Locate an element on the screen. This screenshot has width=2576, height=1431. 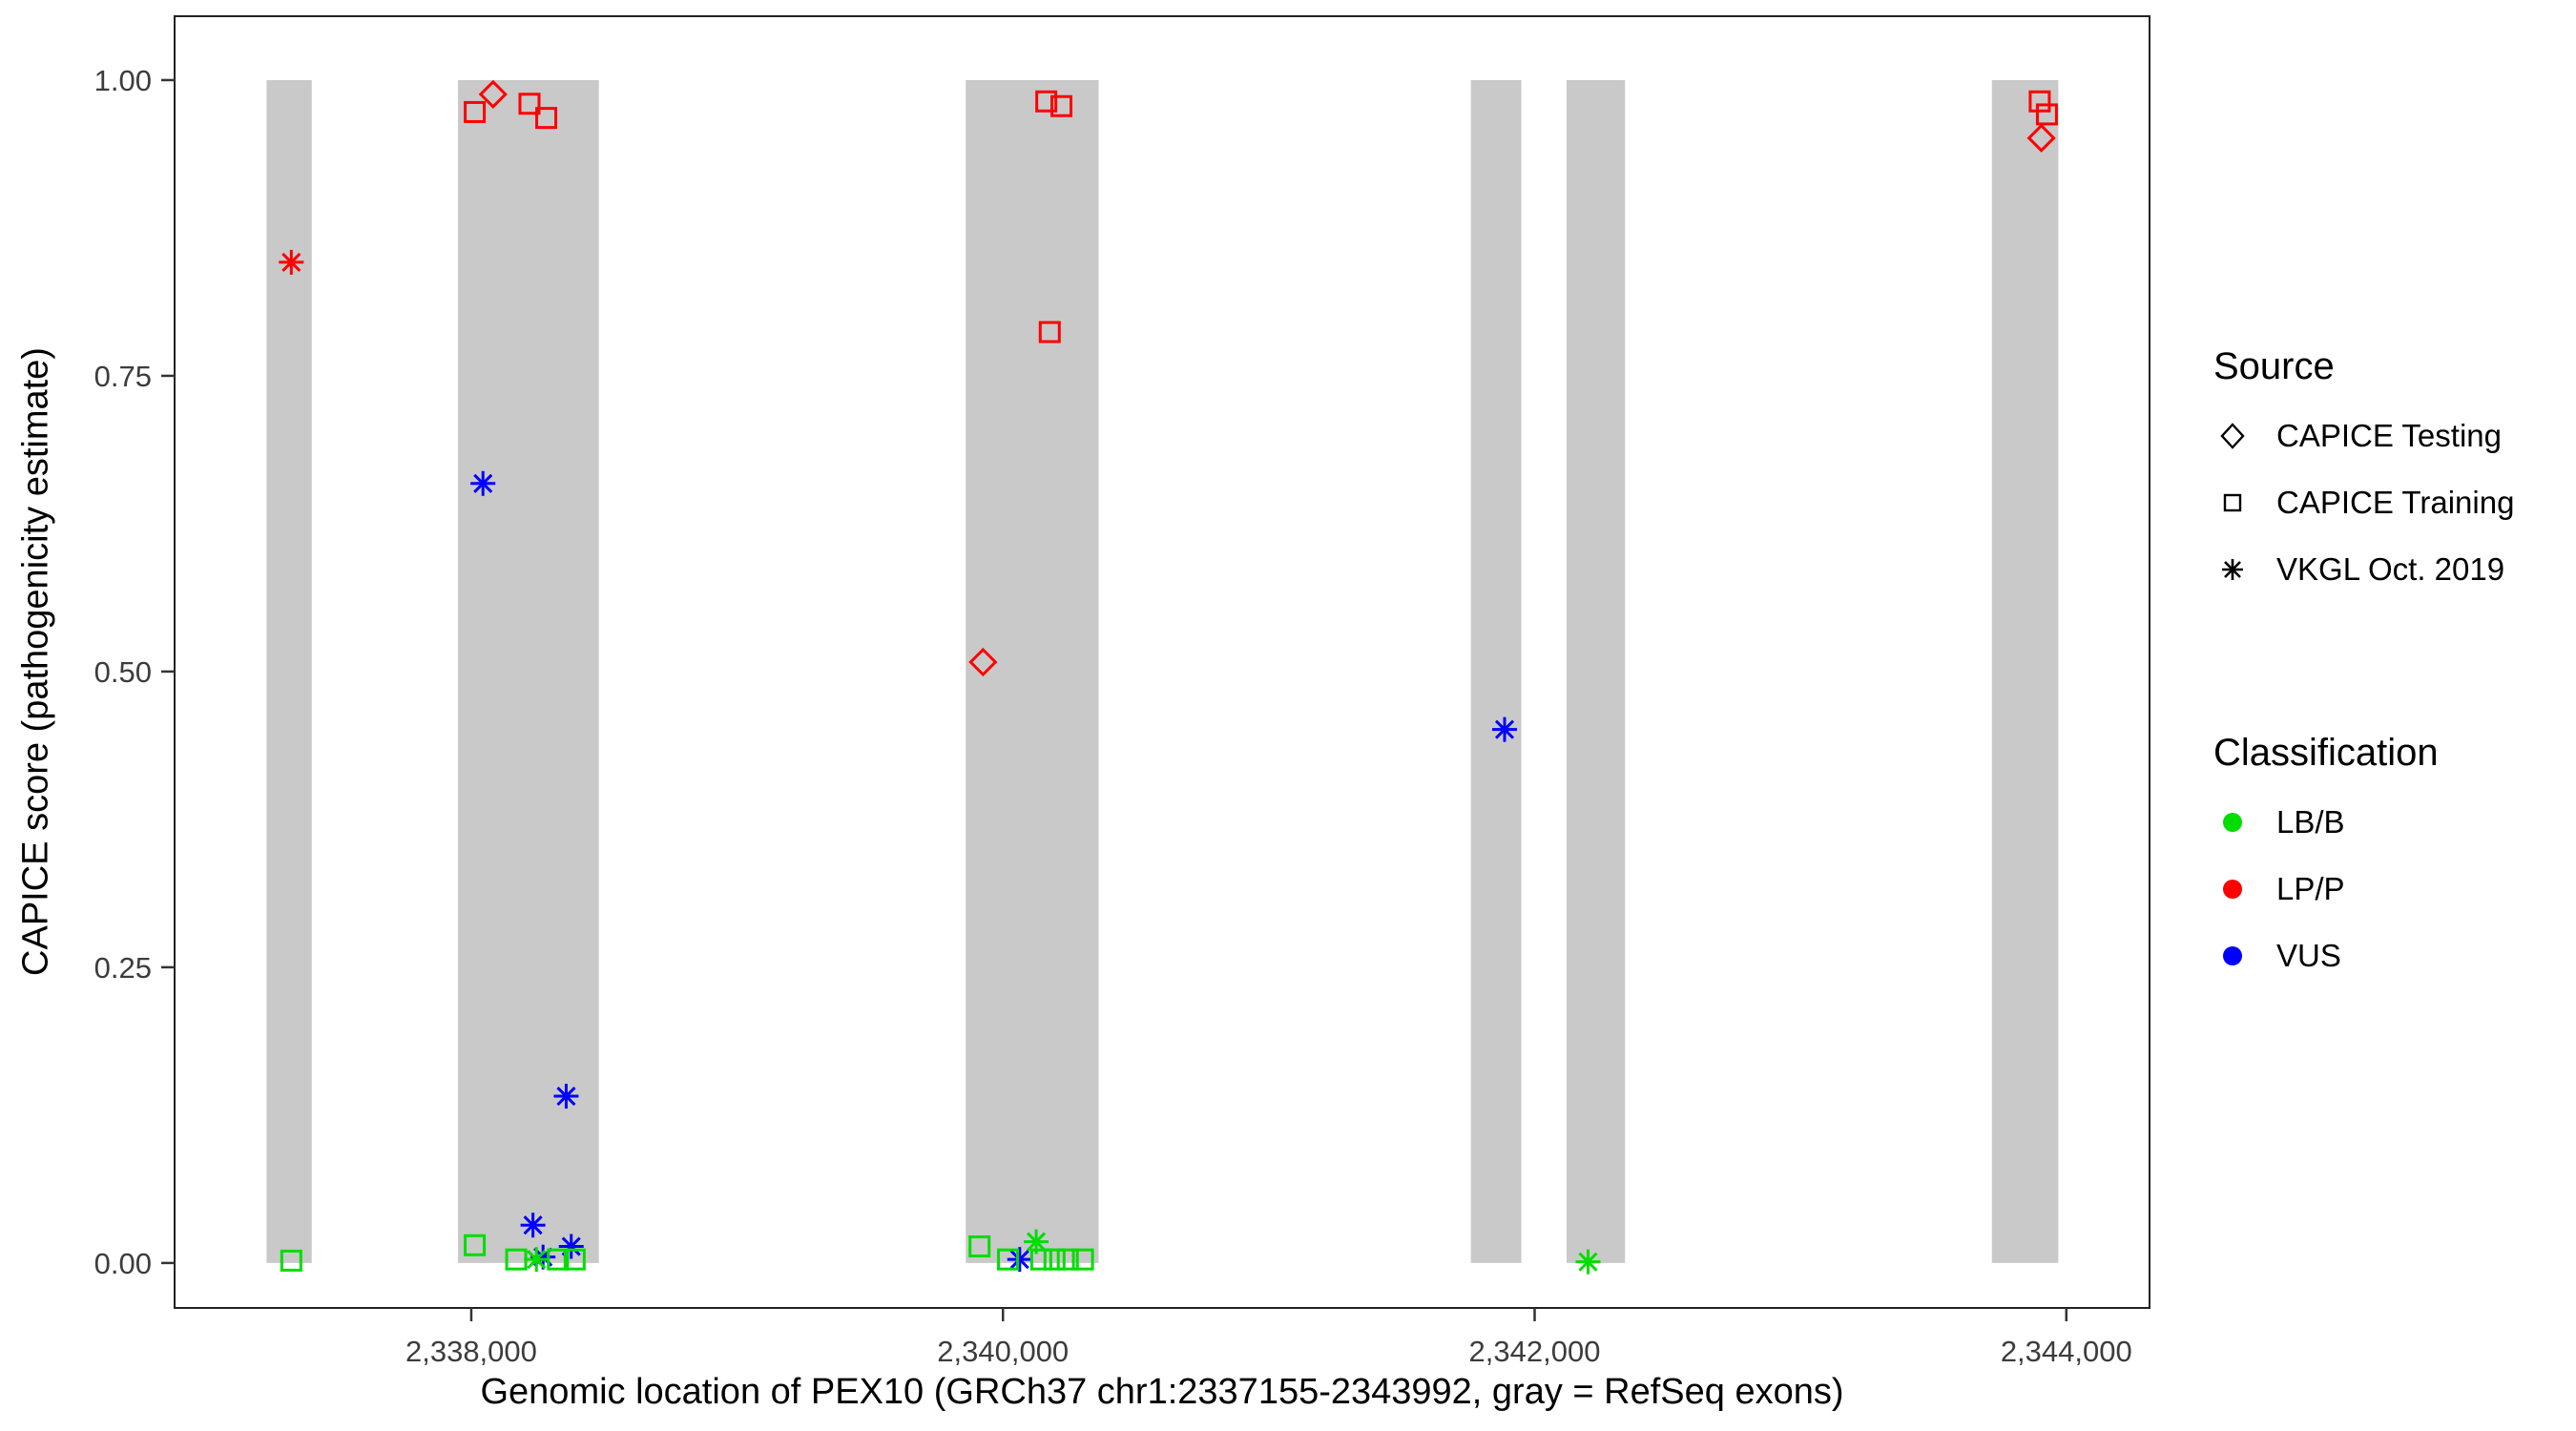
square-icon is located at coordinates (2232, 503).